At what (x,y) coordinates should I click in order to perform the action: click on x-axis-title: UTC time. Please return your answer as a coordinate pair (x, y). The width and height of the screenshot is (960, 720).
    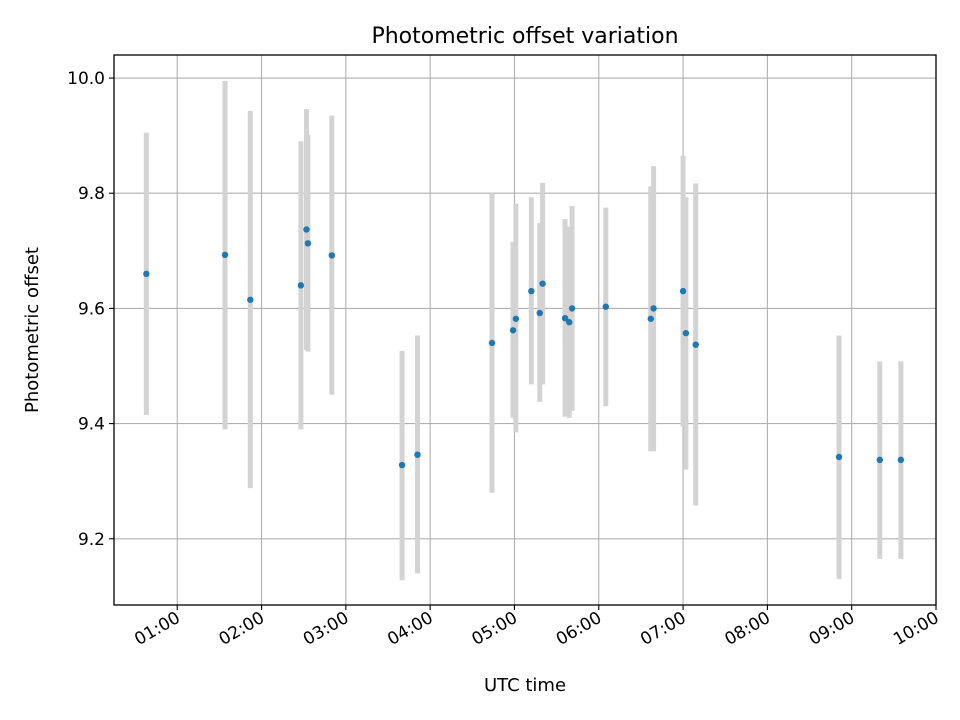
    Looking at the image, I should click on (525, 685).